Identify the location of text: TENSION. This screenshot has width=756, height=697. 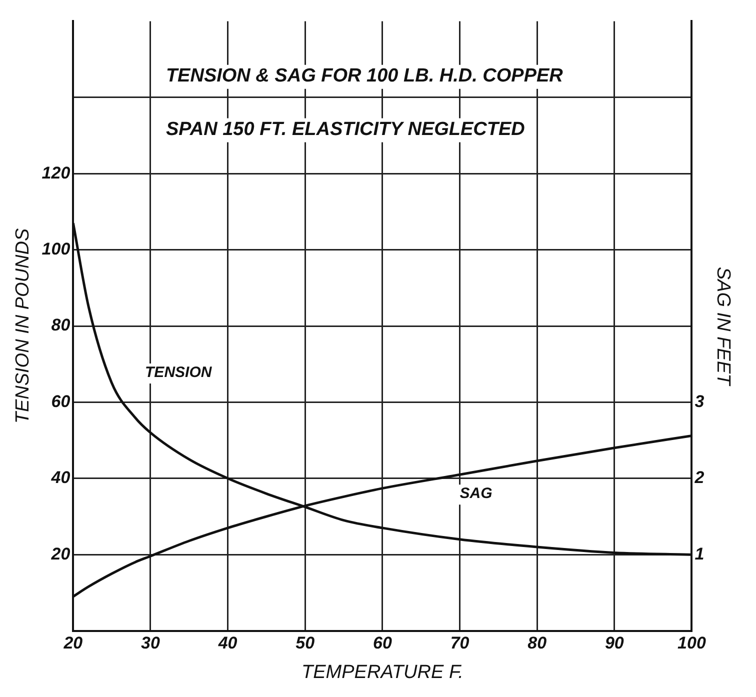
(179, 373).